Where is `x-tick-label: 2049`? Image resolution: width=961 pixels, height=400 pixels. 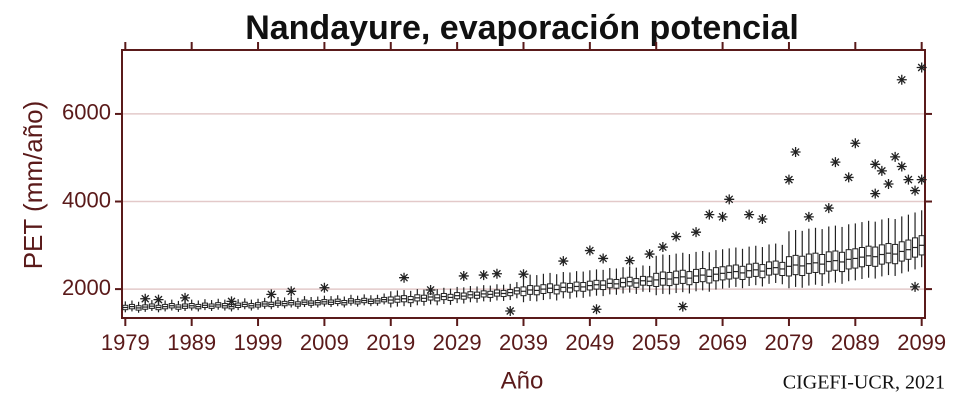 x-tick-label: 2049 is located at coordinates (589, 342).